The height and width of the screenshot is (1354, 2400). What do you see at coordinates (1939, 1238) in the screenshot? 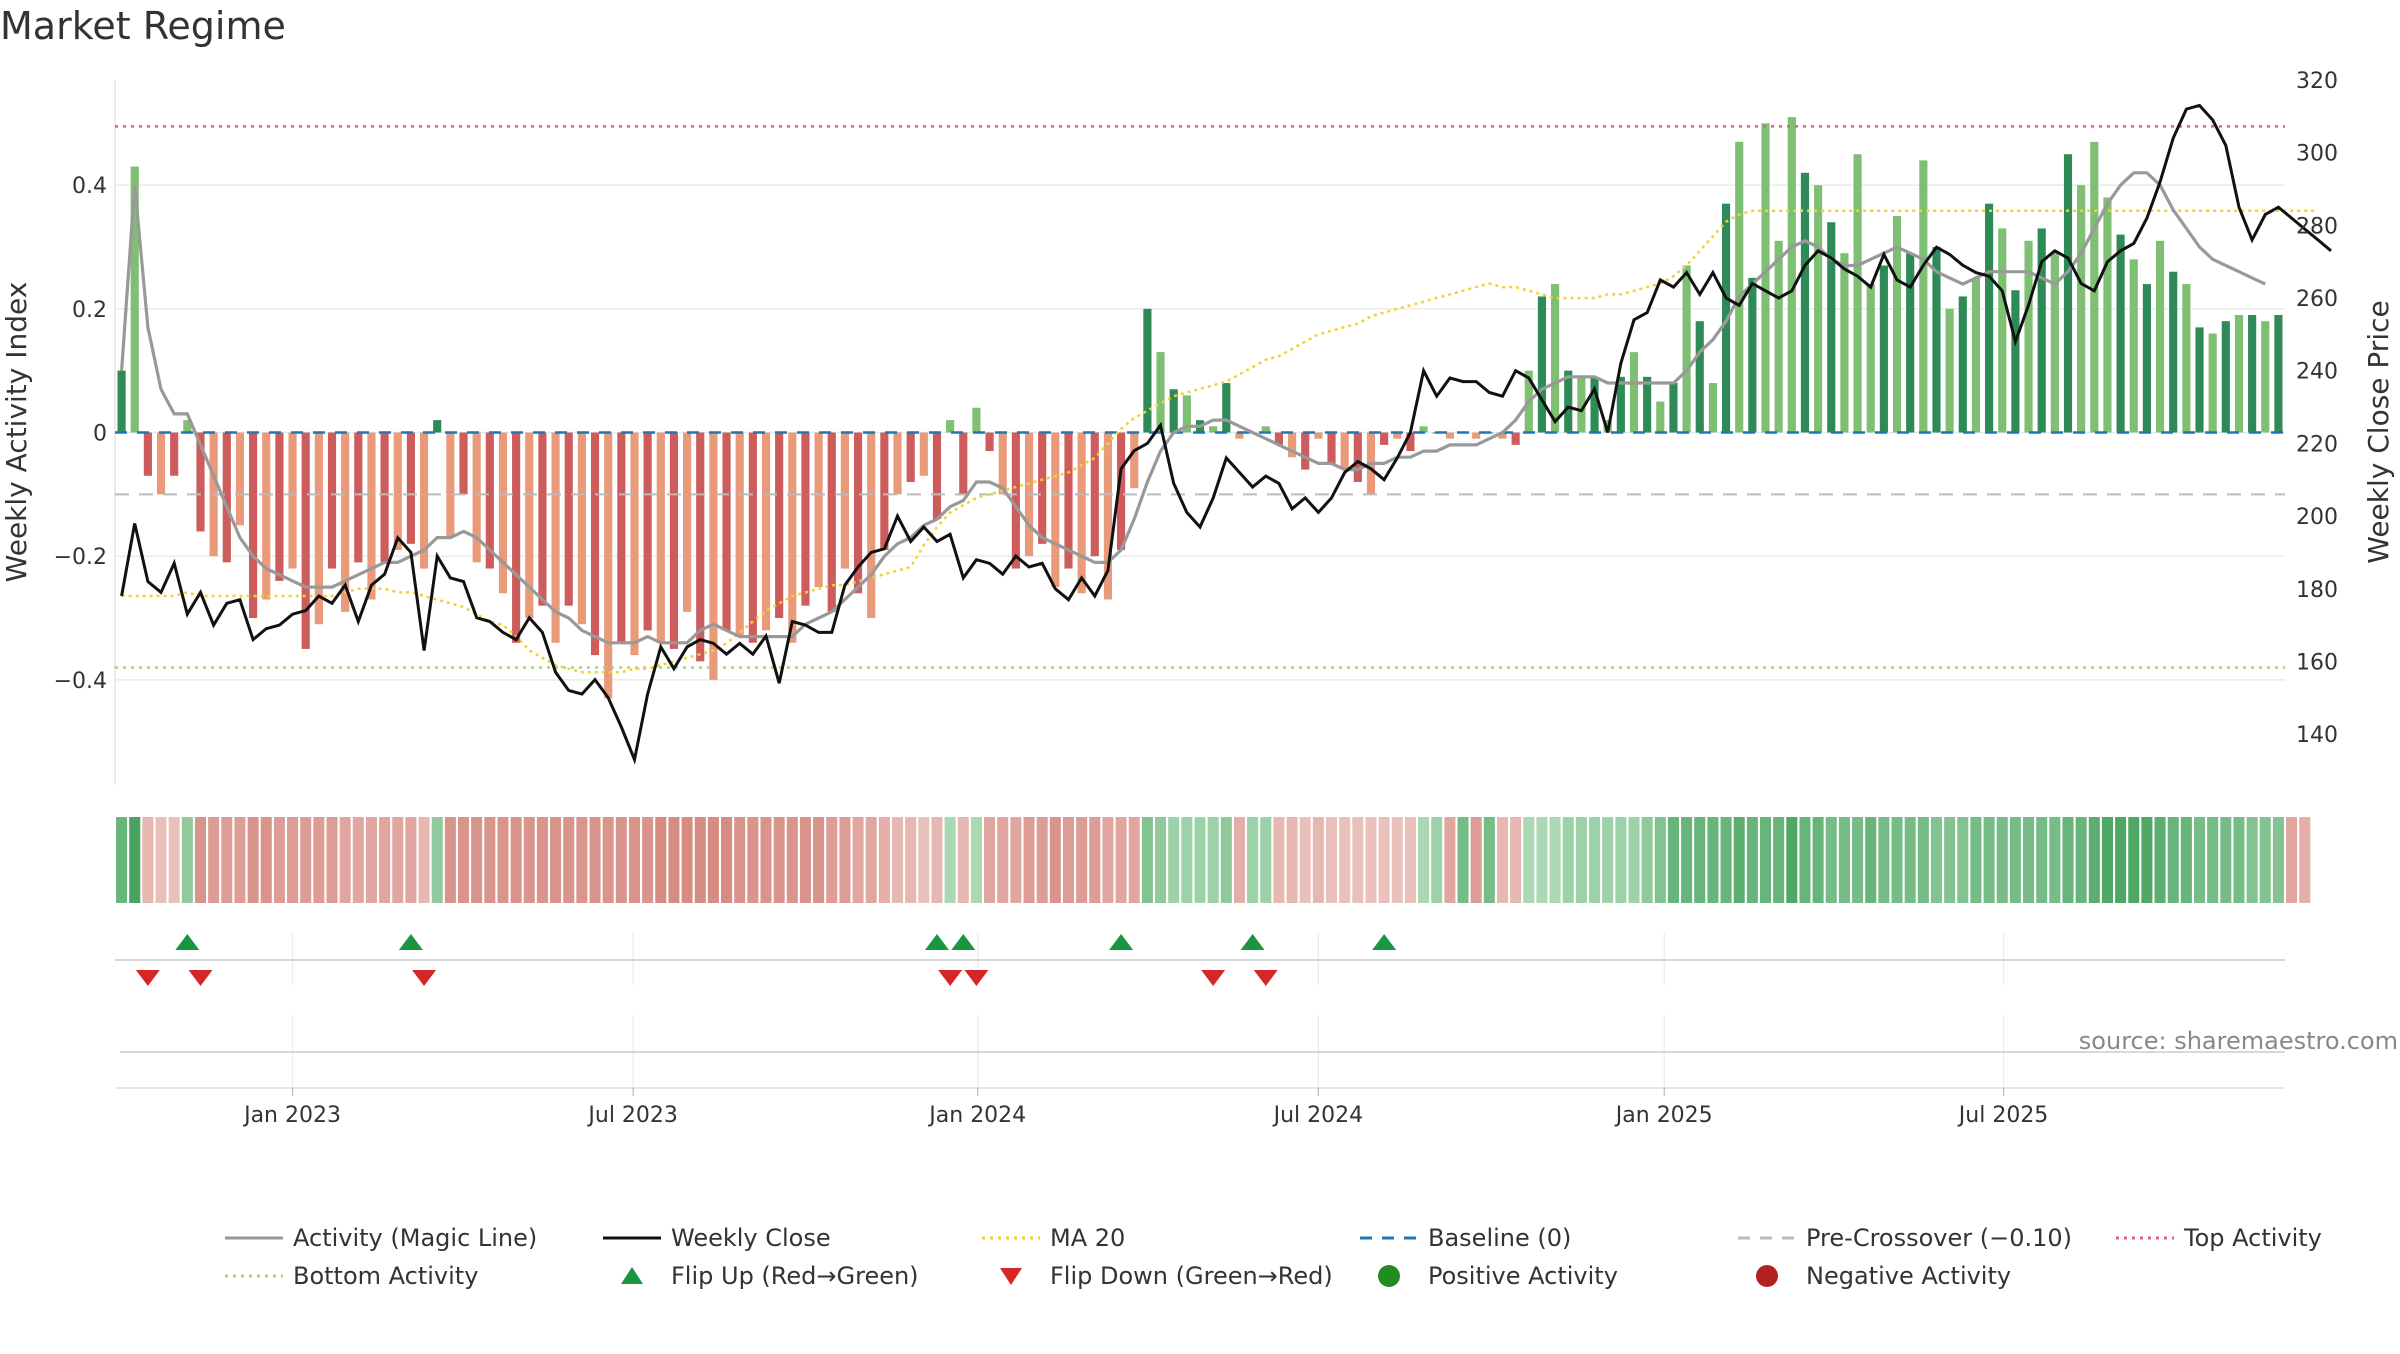
I see `legend-label: Pre-Crossover (−0.10)` at bounding box center [1939, 1238].